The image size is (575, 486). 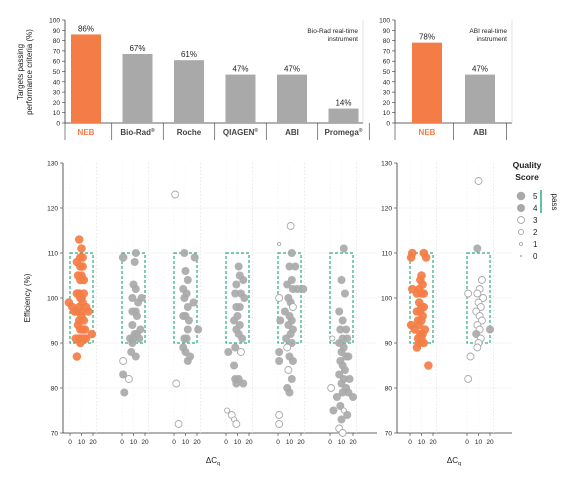 I want to click on bar-value-label: 14%, so click(x=343, y=103).